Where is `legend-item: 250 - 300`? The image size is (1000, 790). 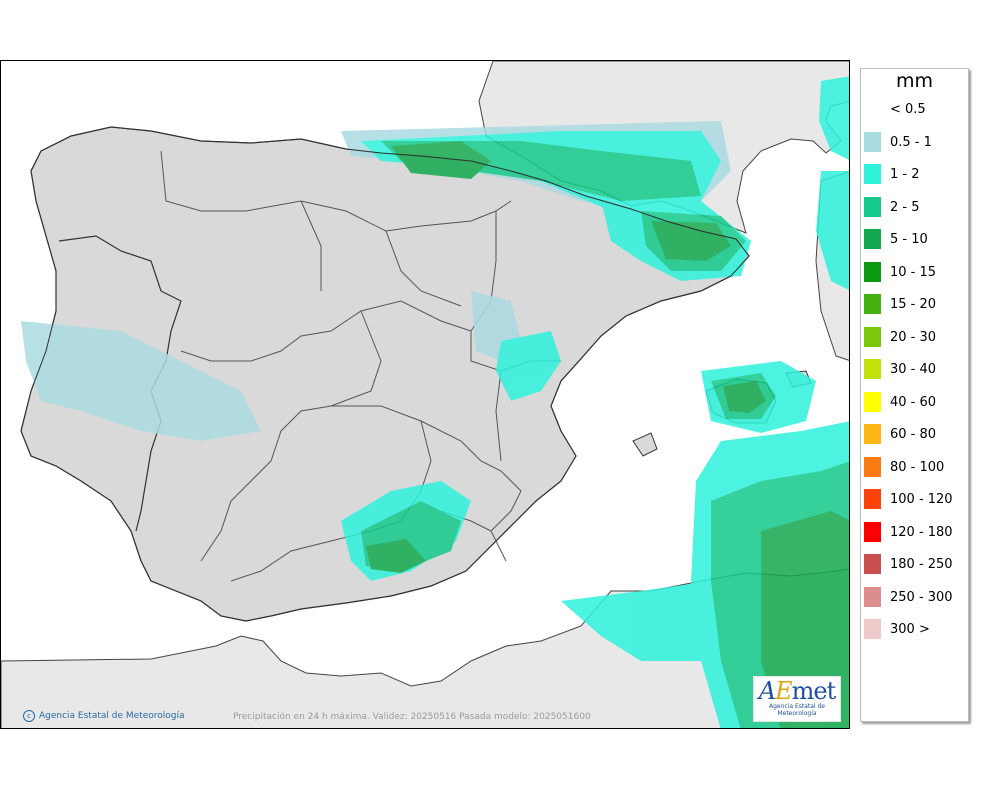
legend-item: 250 - 300 is located at coordinates (914, 596).